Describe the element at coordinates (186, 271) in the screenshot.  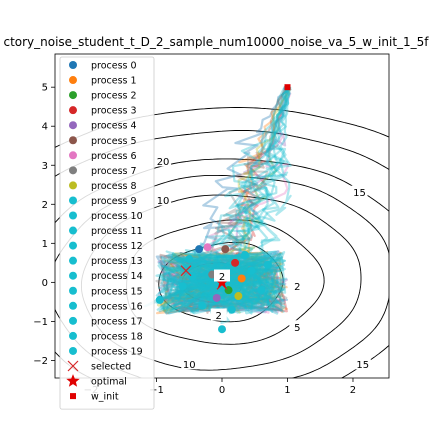
I see `selected-marker` at that location.